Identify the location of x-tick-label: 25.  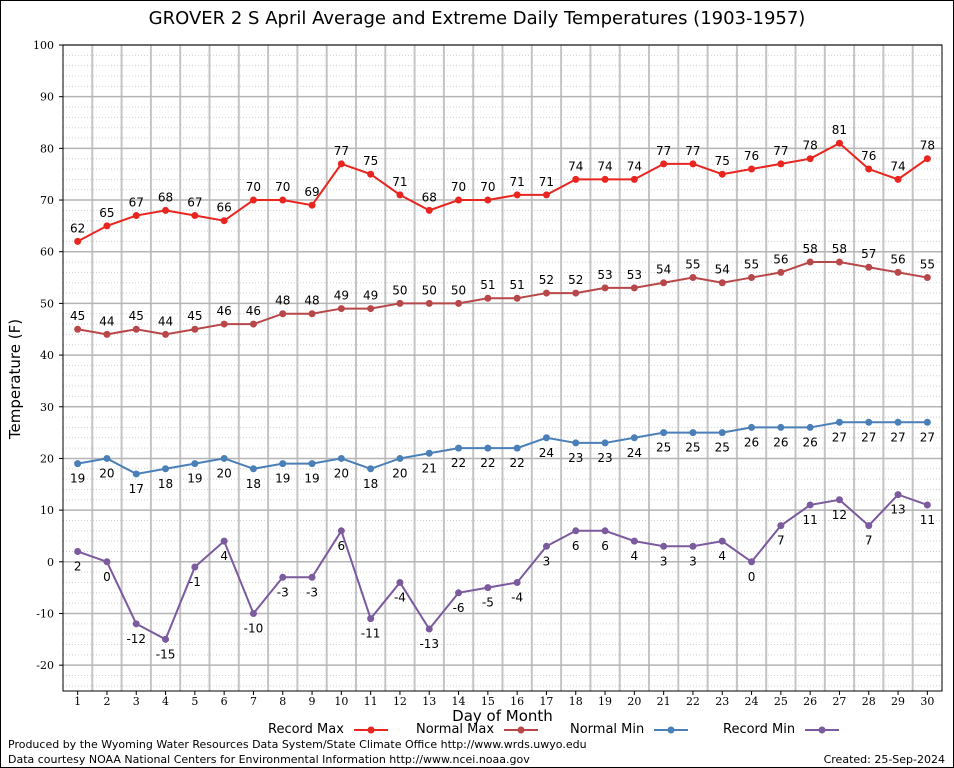
(781, 701).